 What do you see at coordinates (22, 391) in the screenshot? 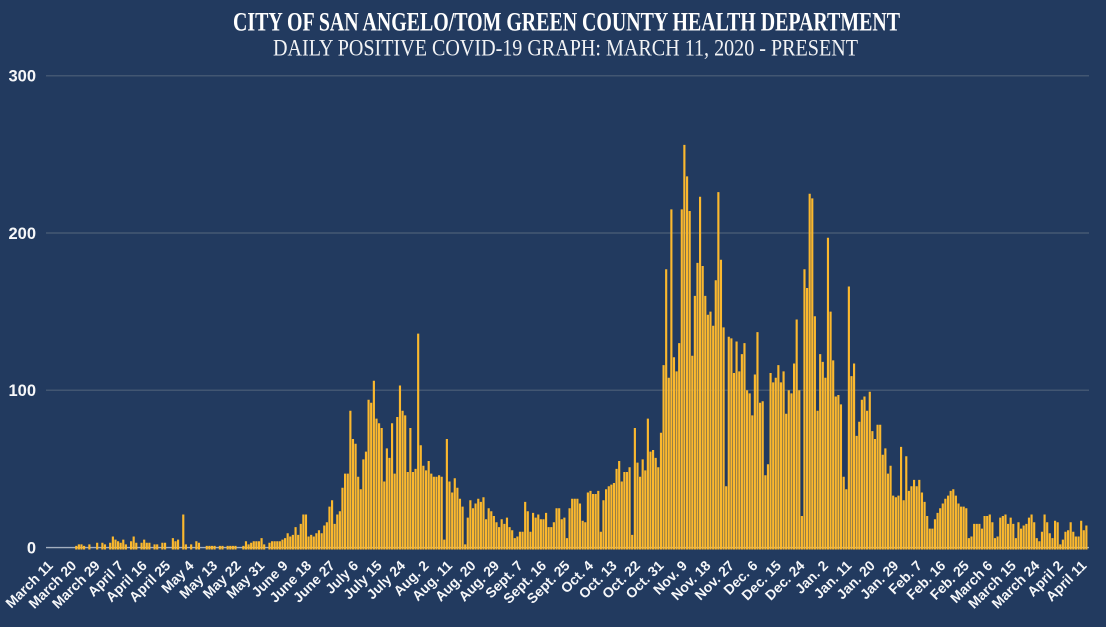
I see `svg-text: 100` at bounding box center [22, 391].